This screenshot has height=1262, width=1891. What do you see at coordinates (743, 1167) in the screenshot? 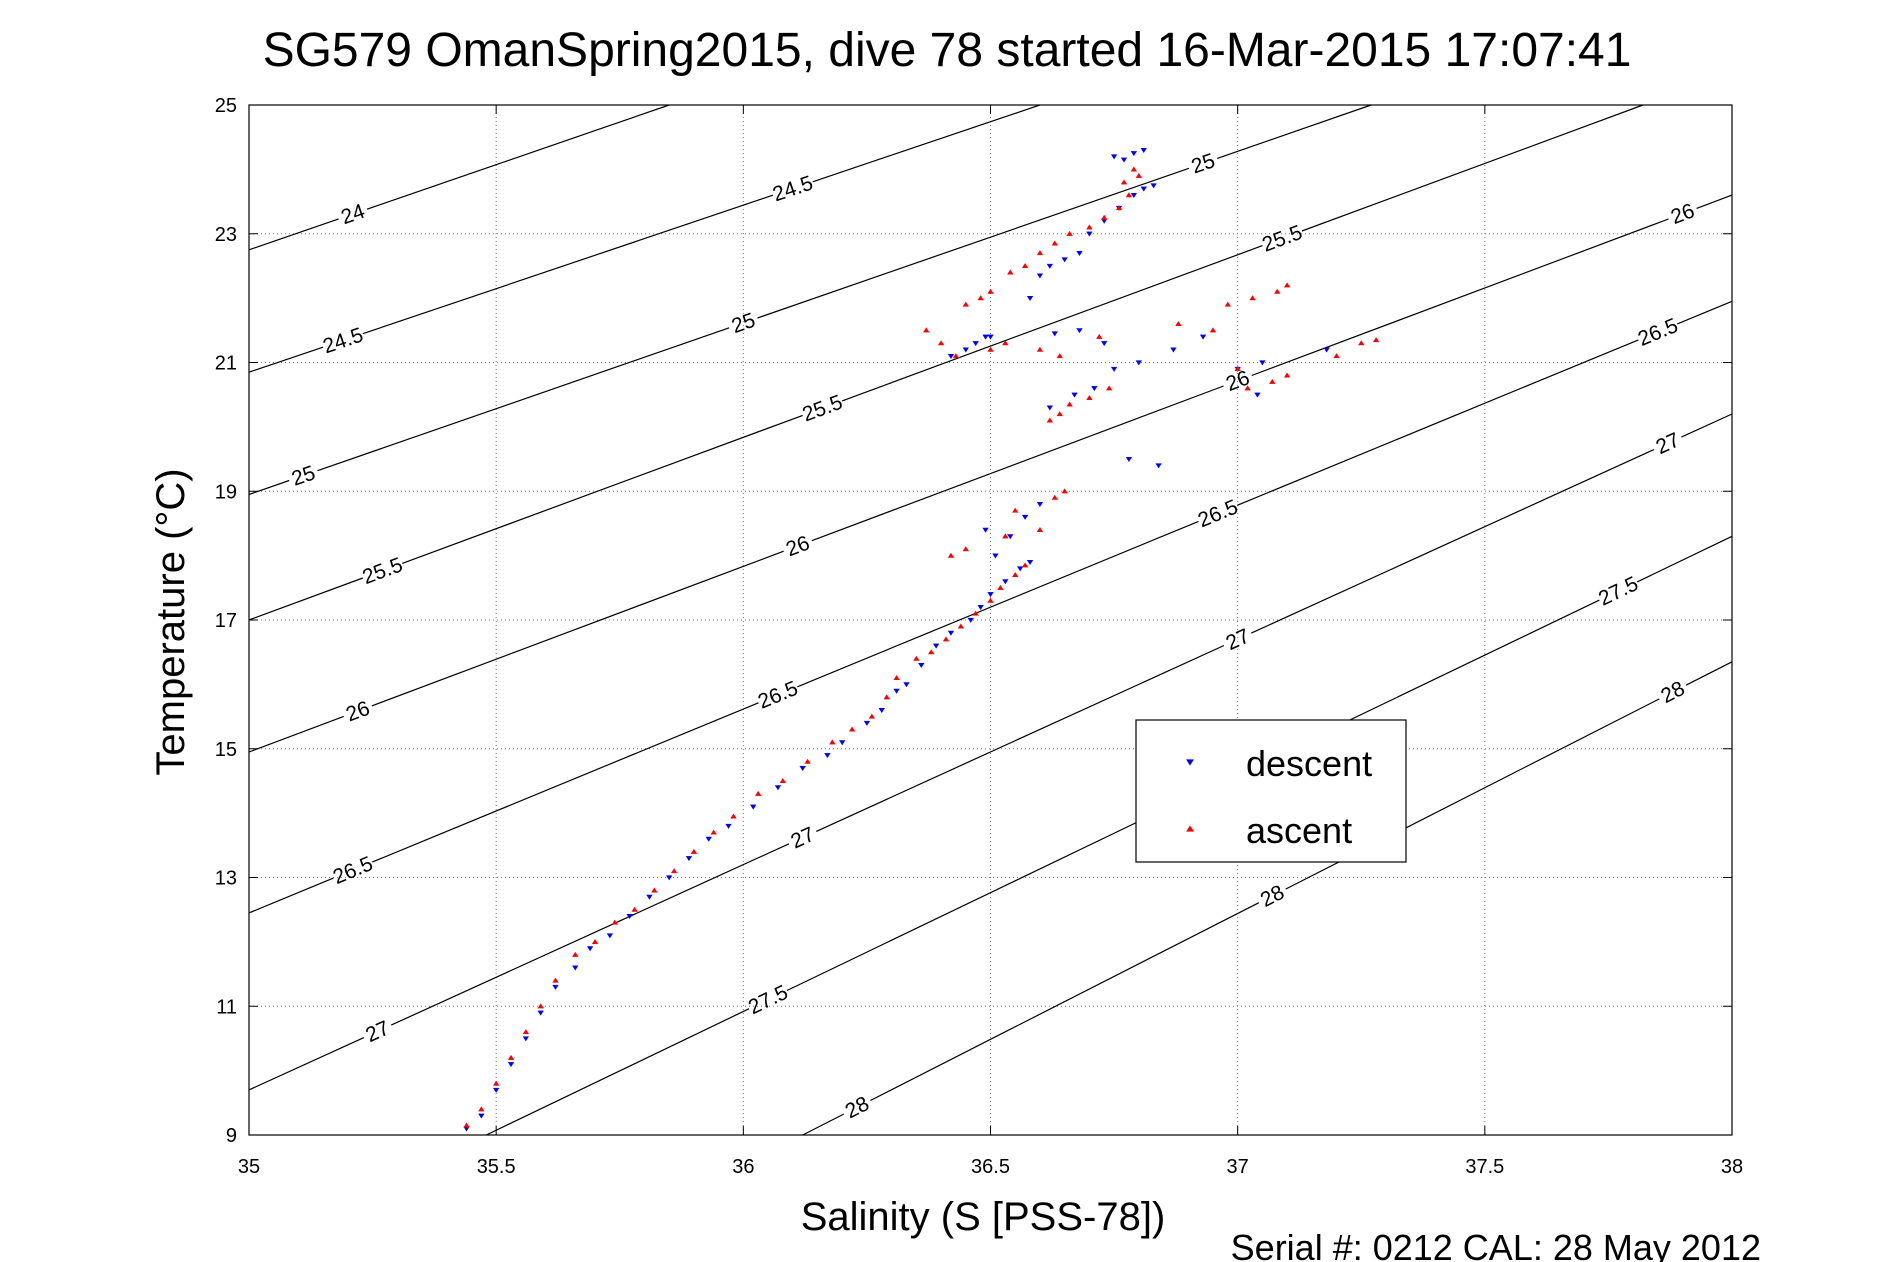
I see `x-tick-label: 36` at bounding box center [743, 1167].